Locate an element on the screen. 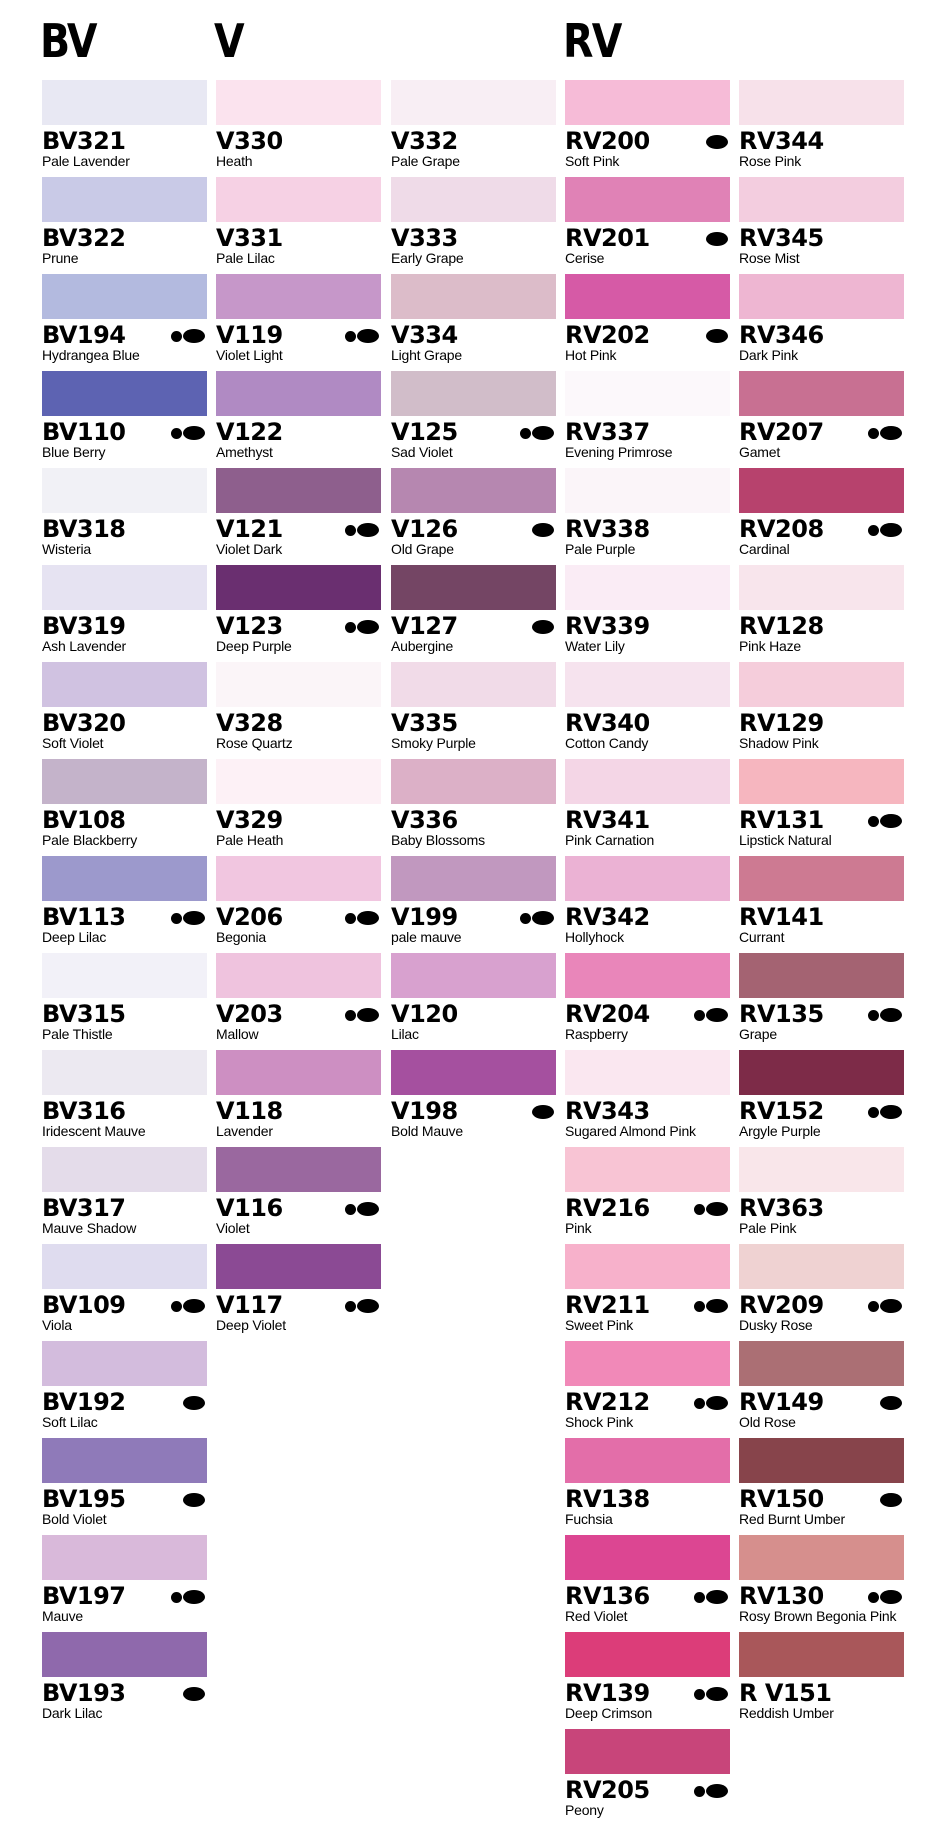 The image size is (950, 1826). color-name: Early Grape is located at coordinates (427, 258).